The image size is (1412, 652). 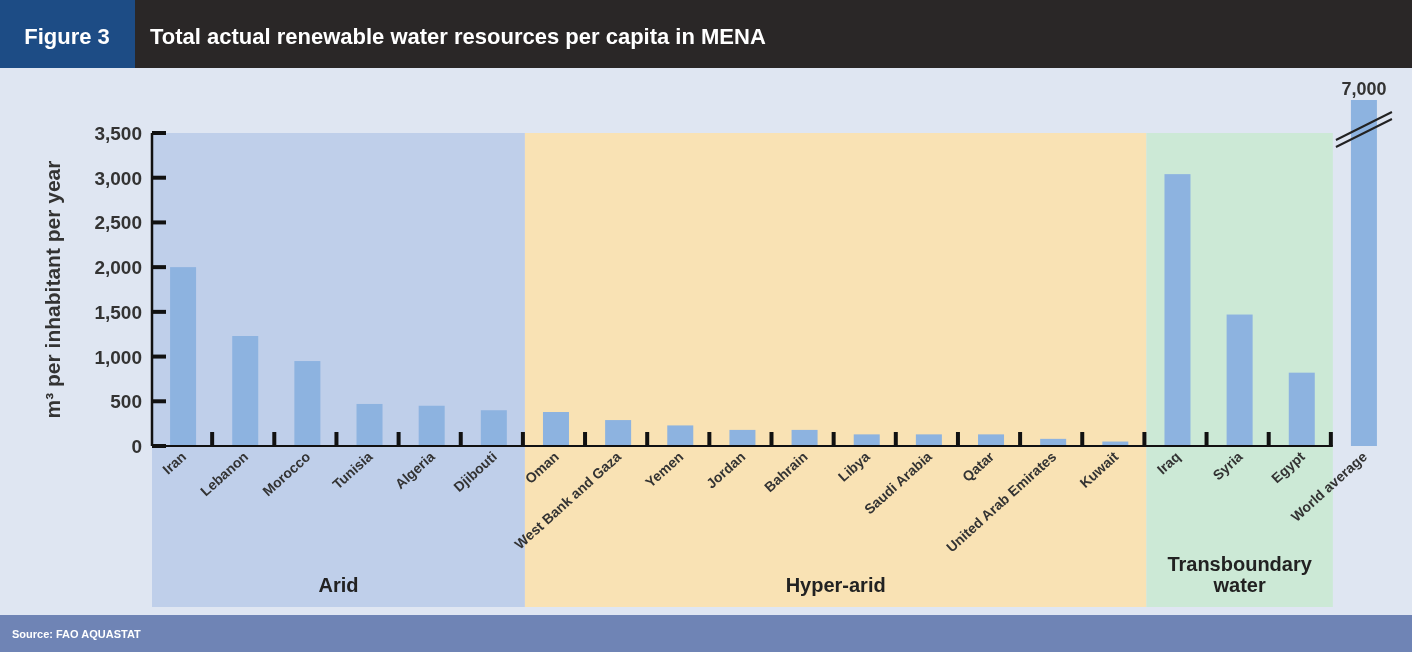 What do you see at coordinates (136, 446) in the screenshot?
I see `y-tick-label: 0` at bounding box center [136, 446].